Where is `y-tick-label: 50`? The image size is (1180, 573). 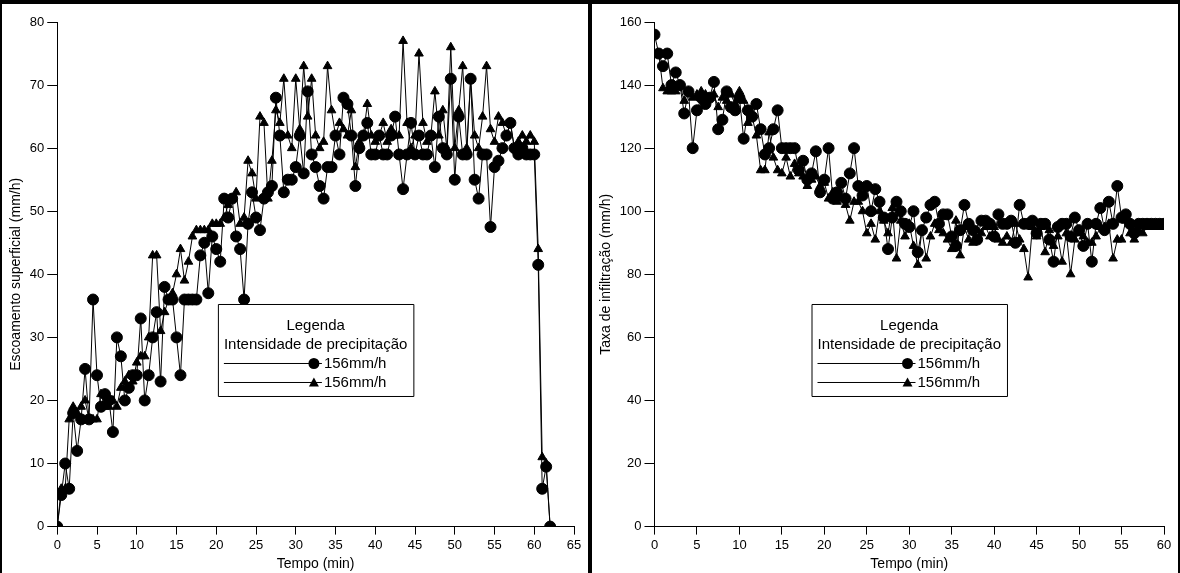 y-tick-label: 50 is located at coordinates (37, 210).